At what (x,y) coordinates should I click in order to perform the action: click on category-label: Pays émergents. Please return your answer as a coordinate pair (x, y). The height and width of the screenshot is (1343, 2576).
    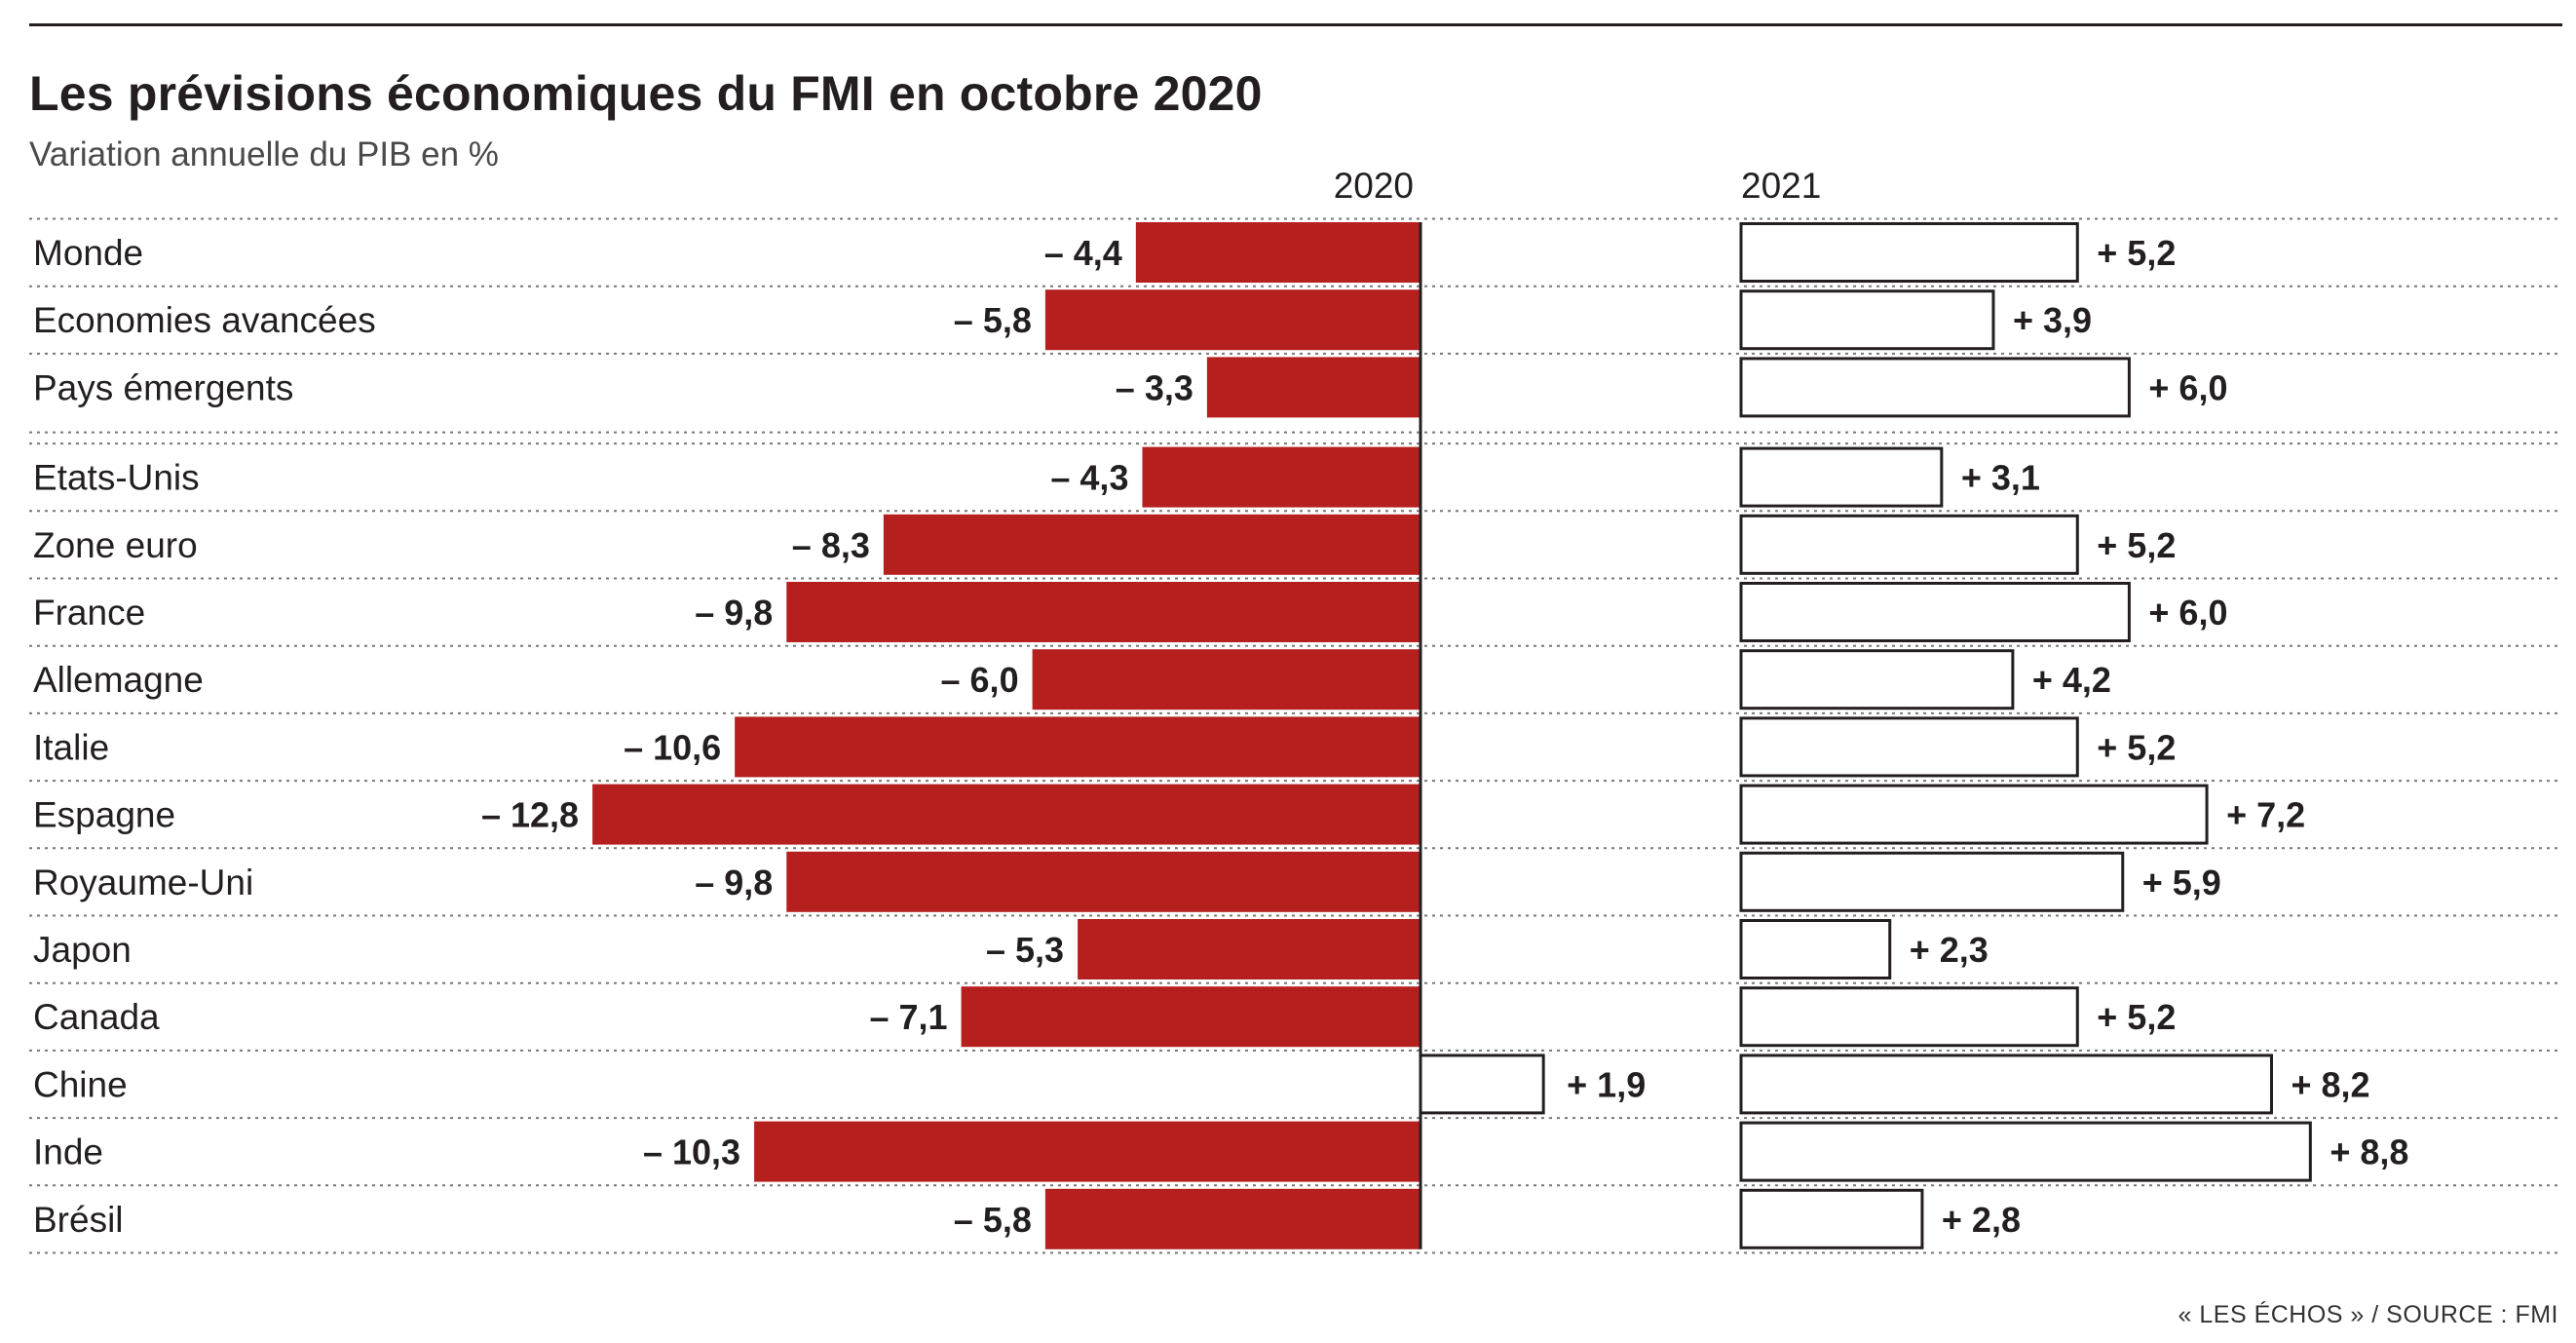
    Looking at the image, I should click on (163, 387).